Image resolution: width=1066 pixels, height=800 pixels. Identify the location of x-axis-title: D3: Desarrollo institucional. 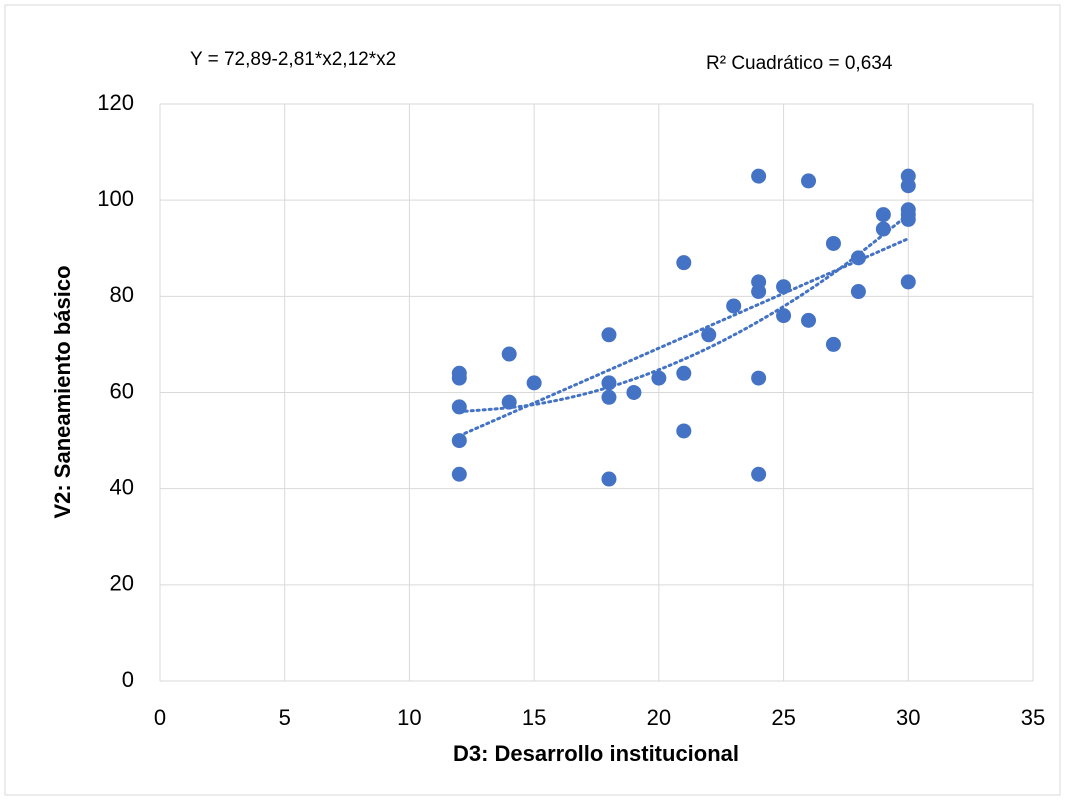
(596, 753).